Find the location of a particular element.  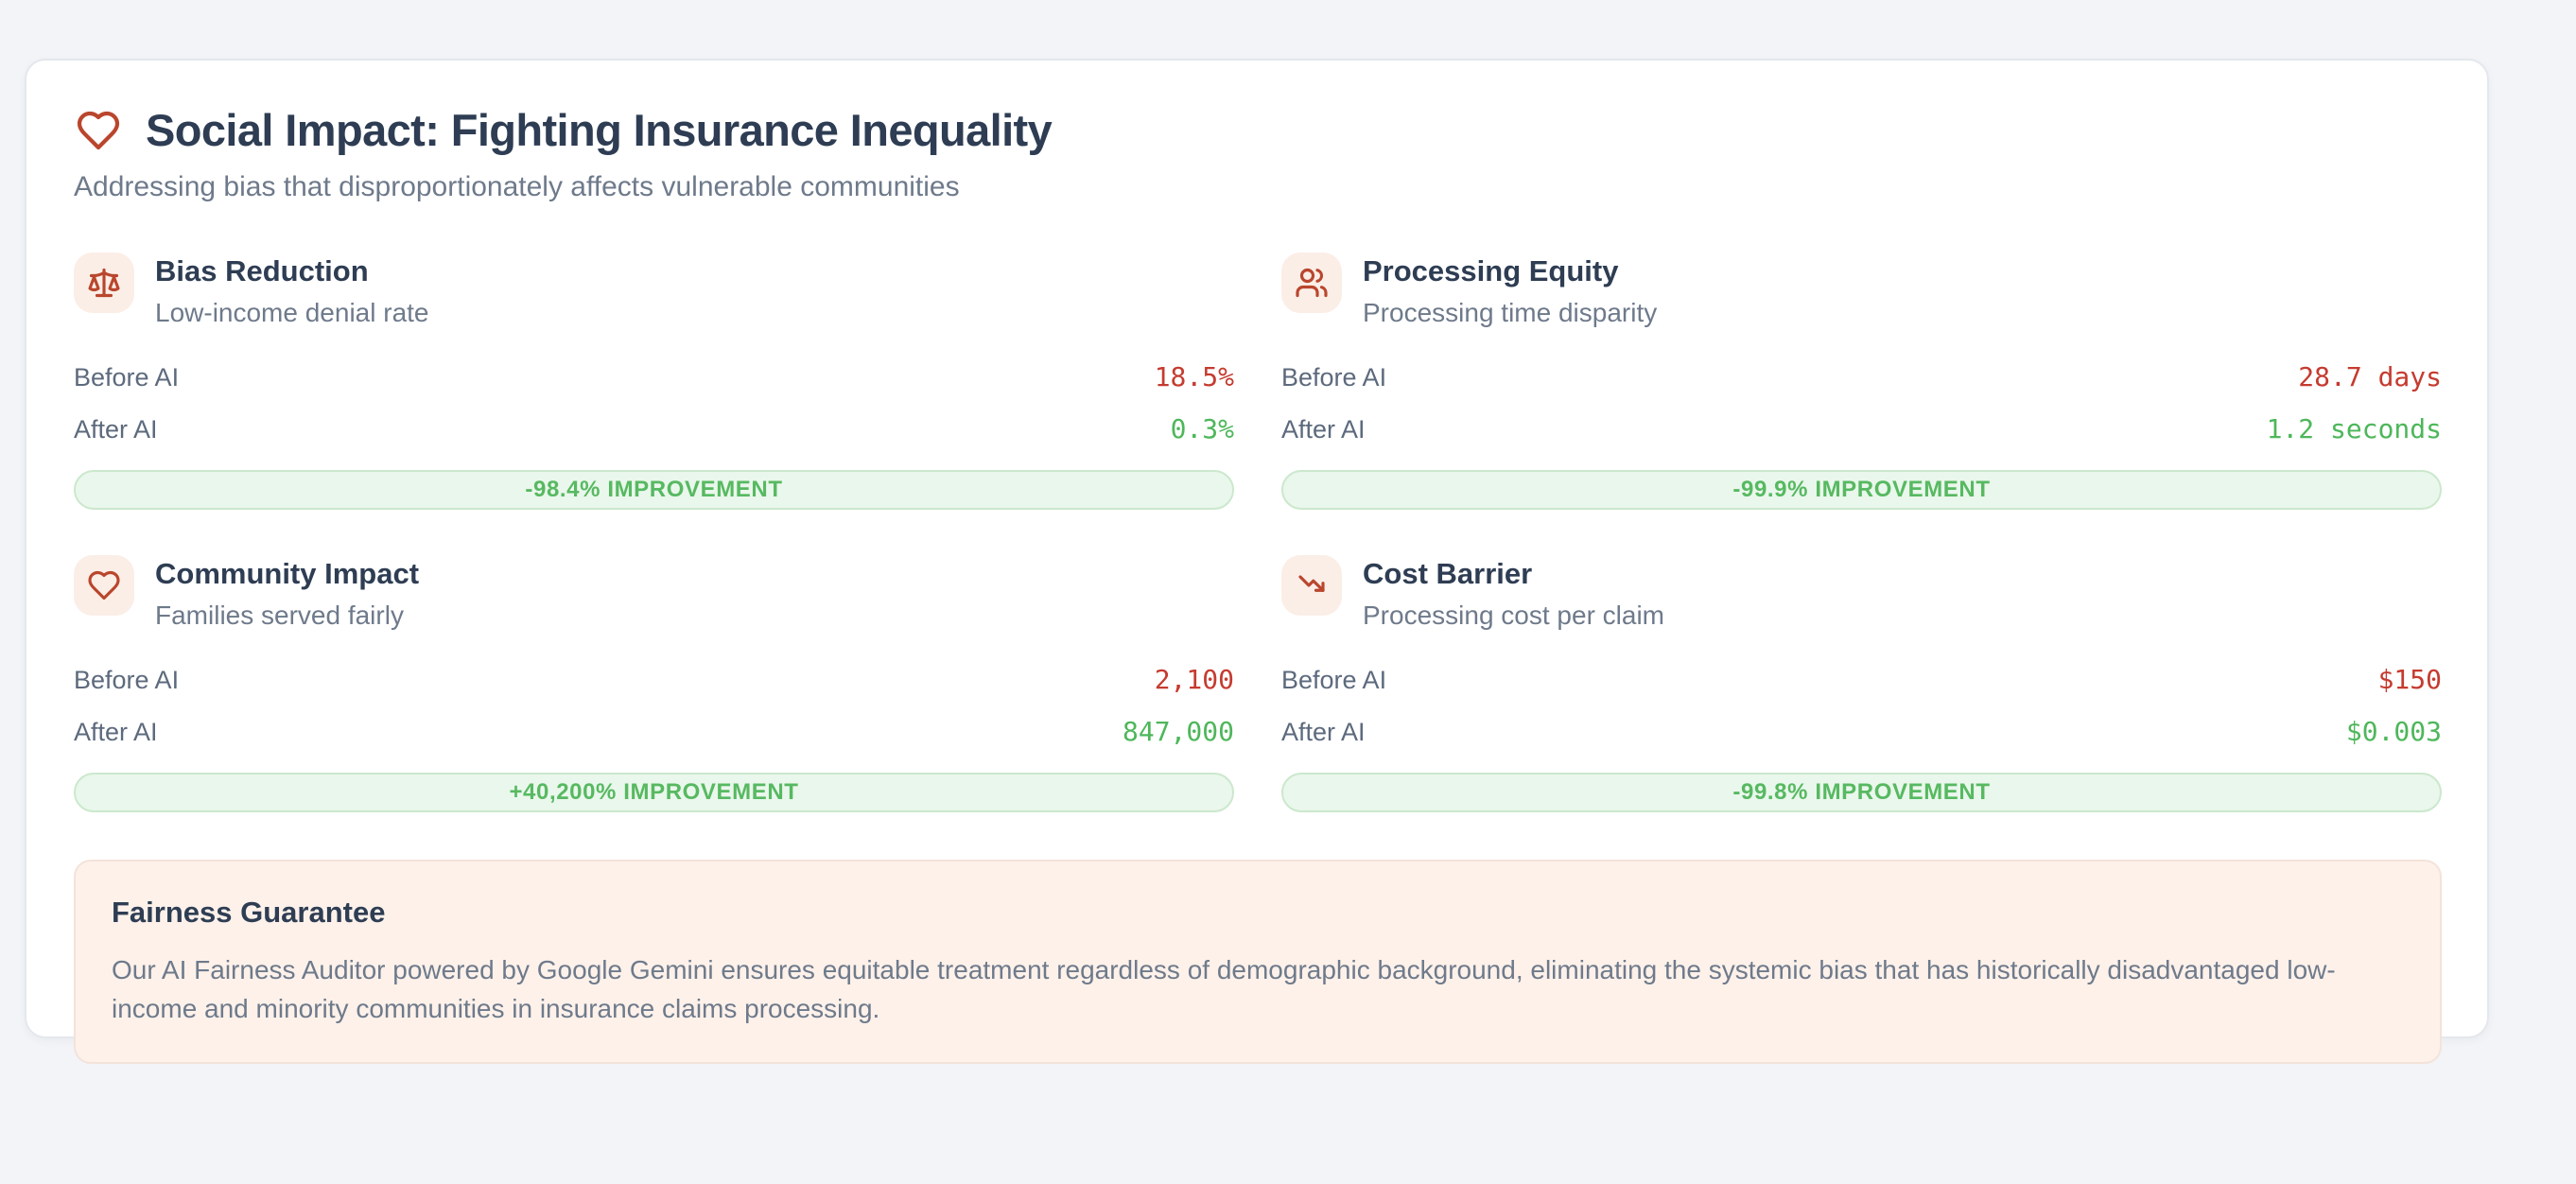

metric-titles: Community Impact Families served fairly is located at coordinates (287, 593).